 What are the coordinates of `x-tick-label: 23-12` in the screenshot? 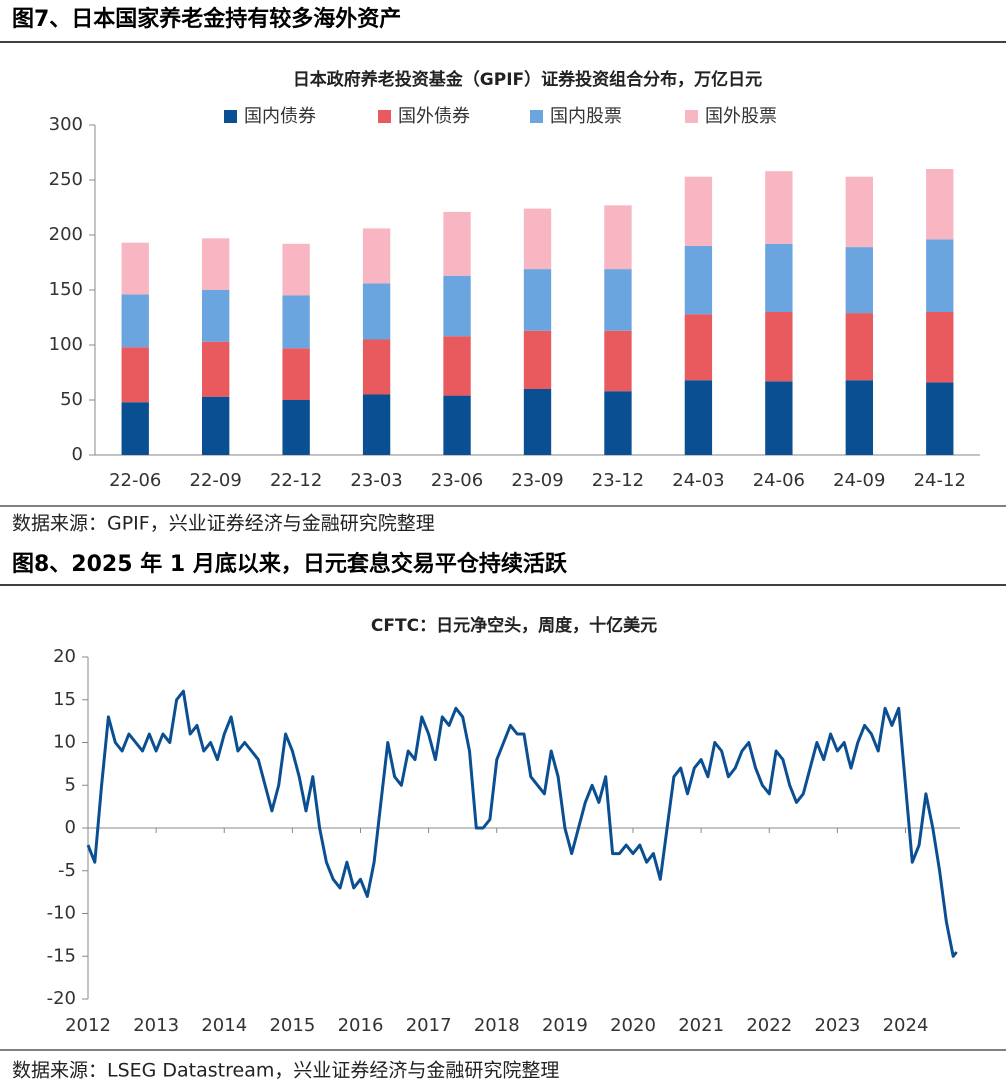 It's located at (618, 480).